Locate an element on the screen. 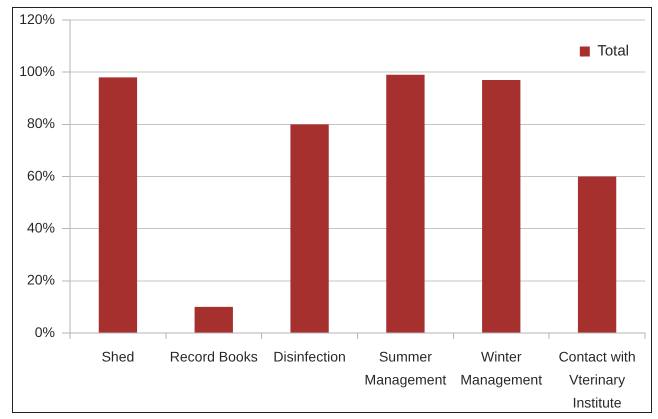 The height and width of the screenshot is (419, 658). y-tick-label: 120% is located at coordinates (37, 18).